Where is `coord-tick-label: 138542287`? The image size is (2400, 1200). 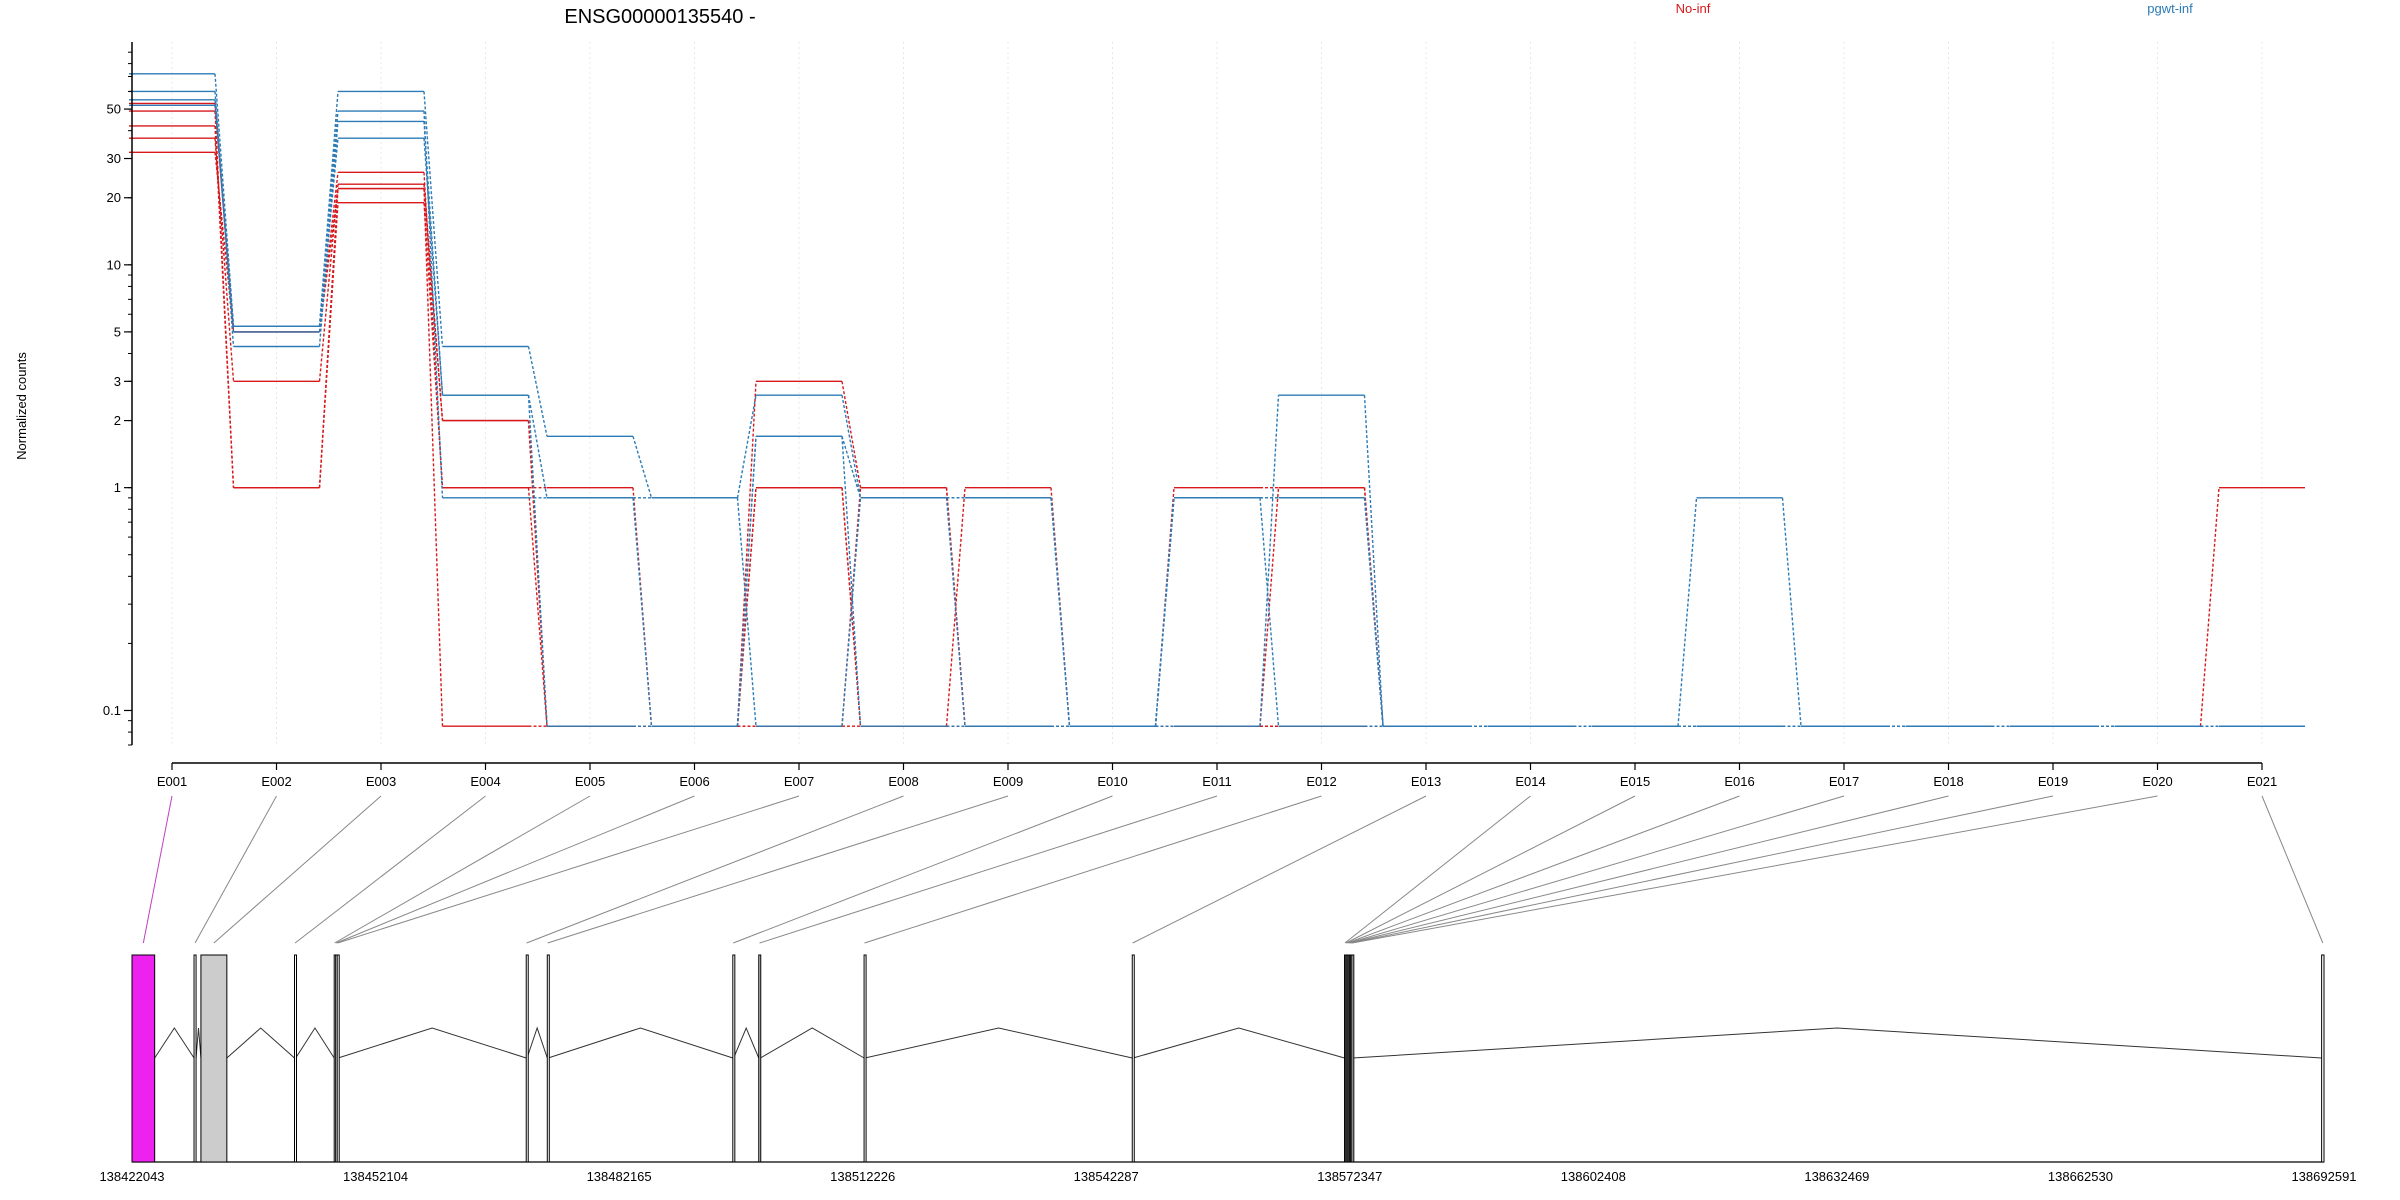 coord-tick-label: 138542287 is located at coordinates (1106, 1176).